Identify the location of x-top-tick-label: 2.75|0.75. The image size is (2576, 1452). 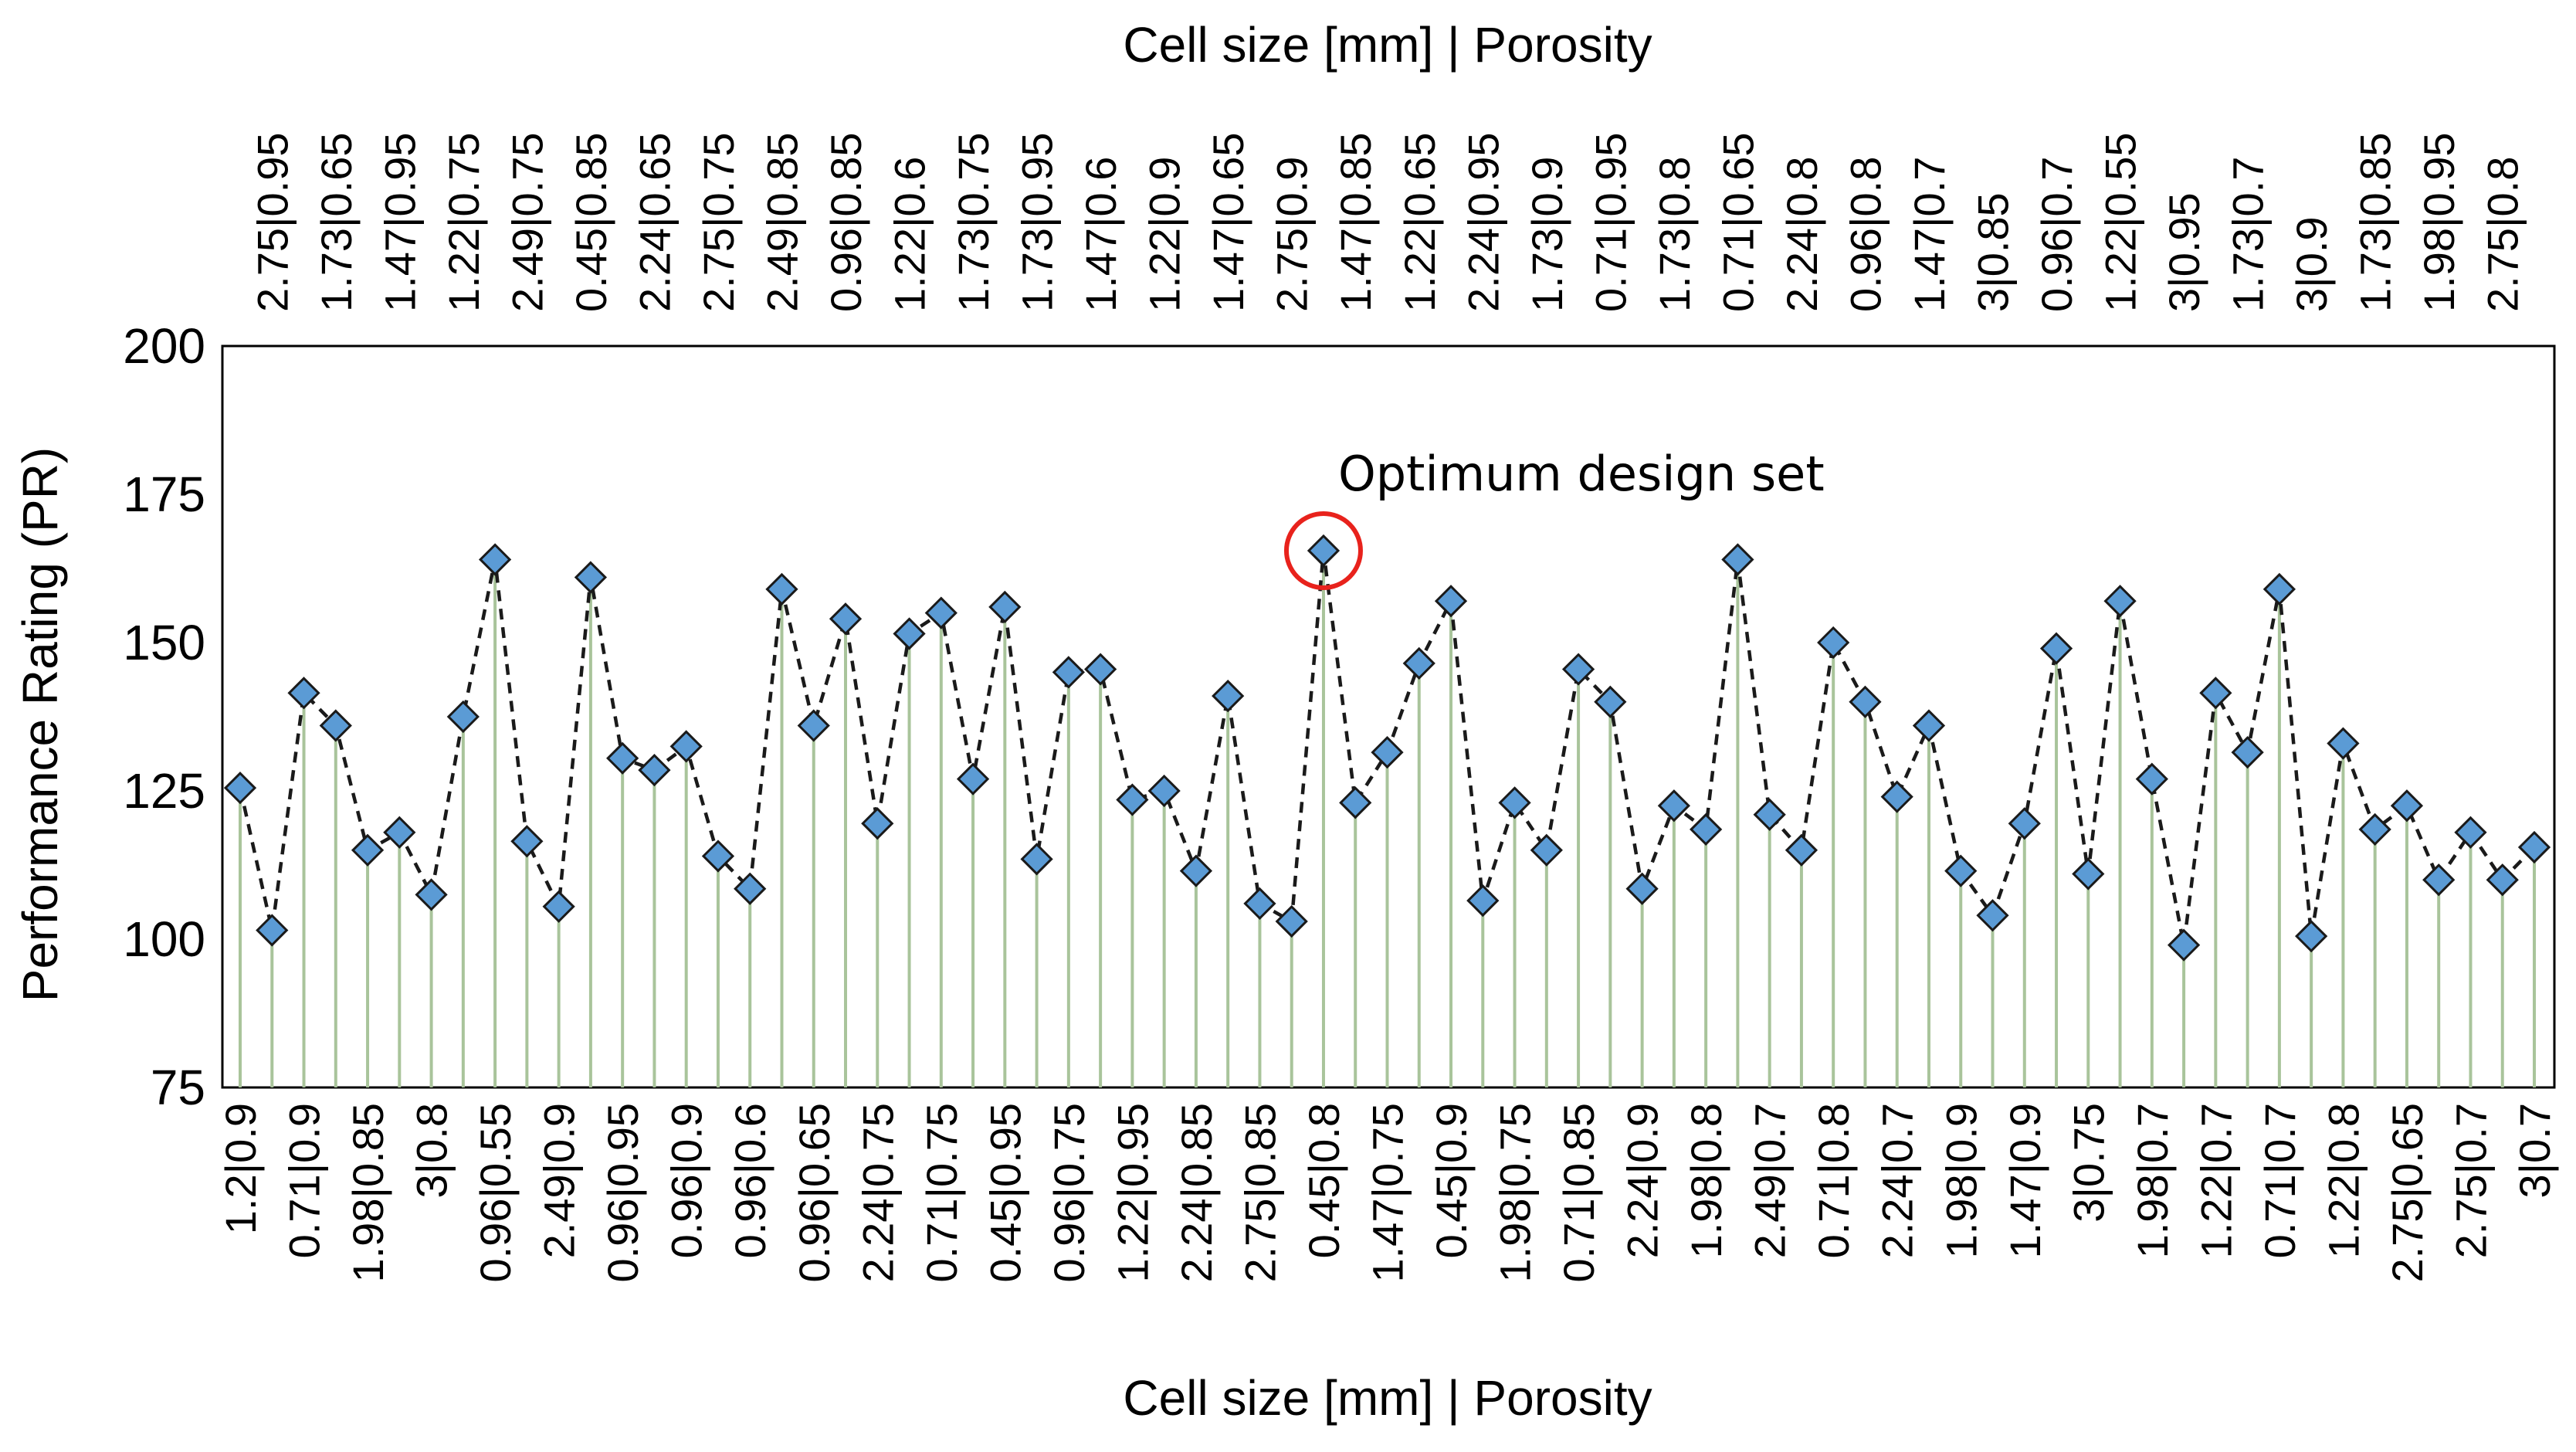
(718, 222).